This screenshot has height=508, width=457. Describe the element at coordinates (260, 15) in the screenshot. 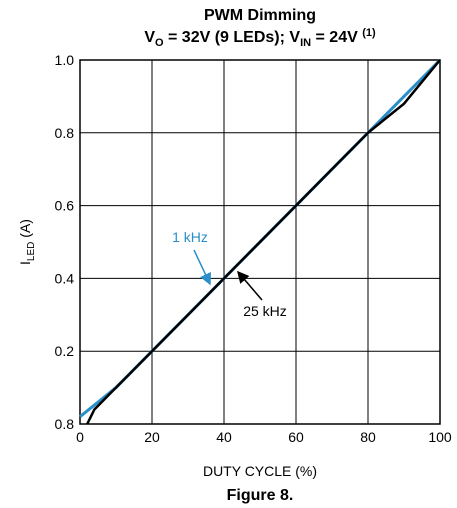

I see `chart-title: PWM Dimming` at that location.